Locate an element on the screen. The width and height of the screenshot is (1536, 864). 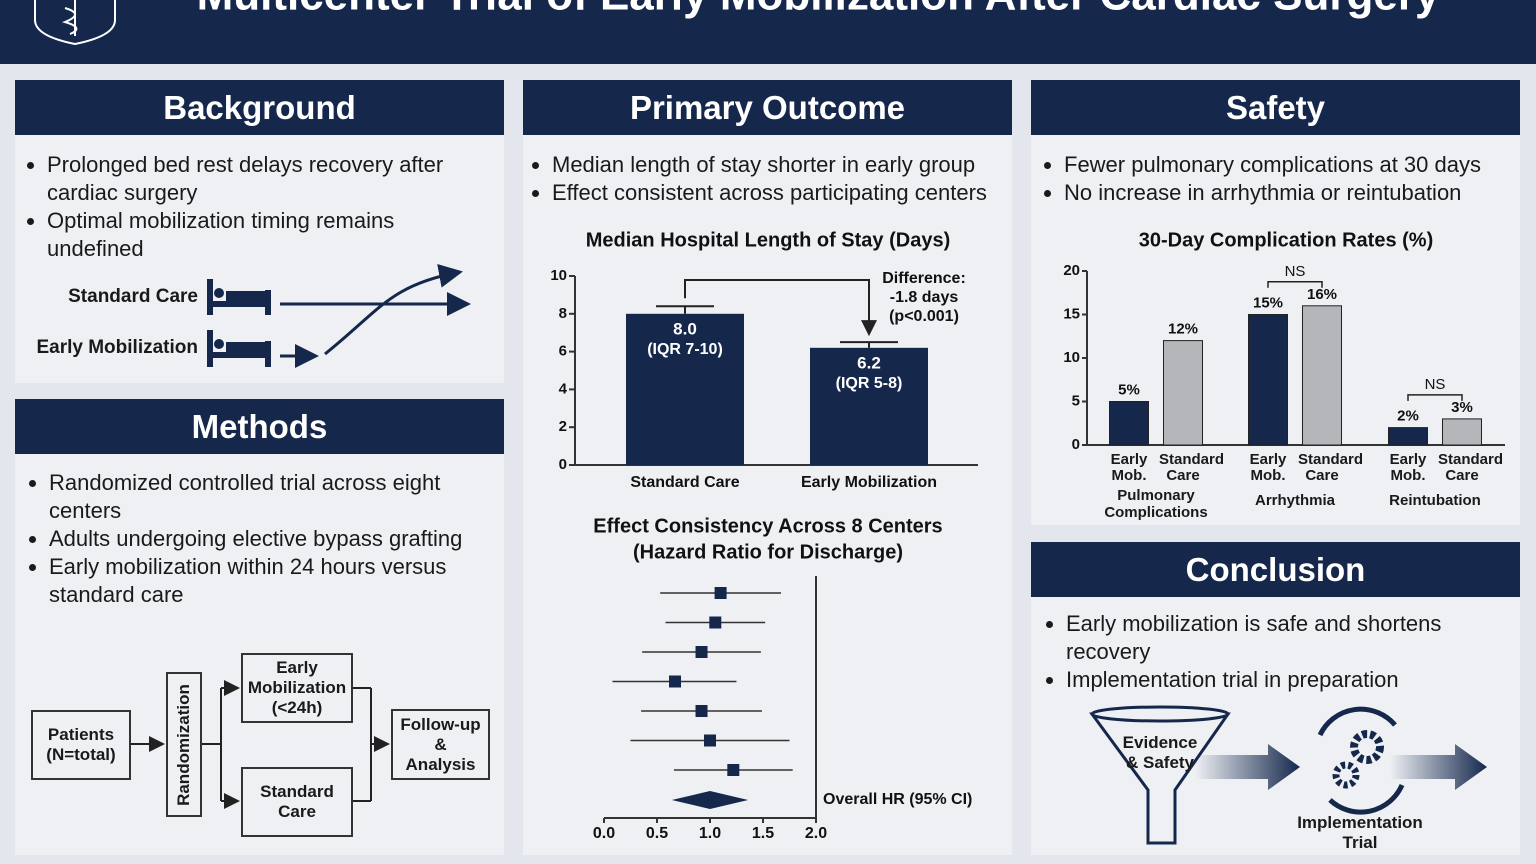
flow-connectors is located at coordinates (260, 744).